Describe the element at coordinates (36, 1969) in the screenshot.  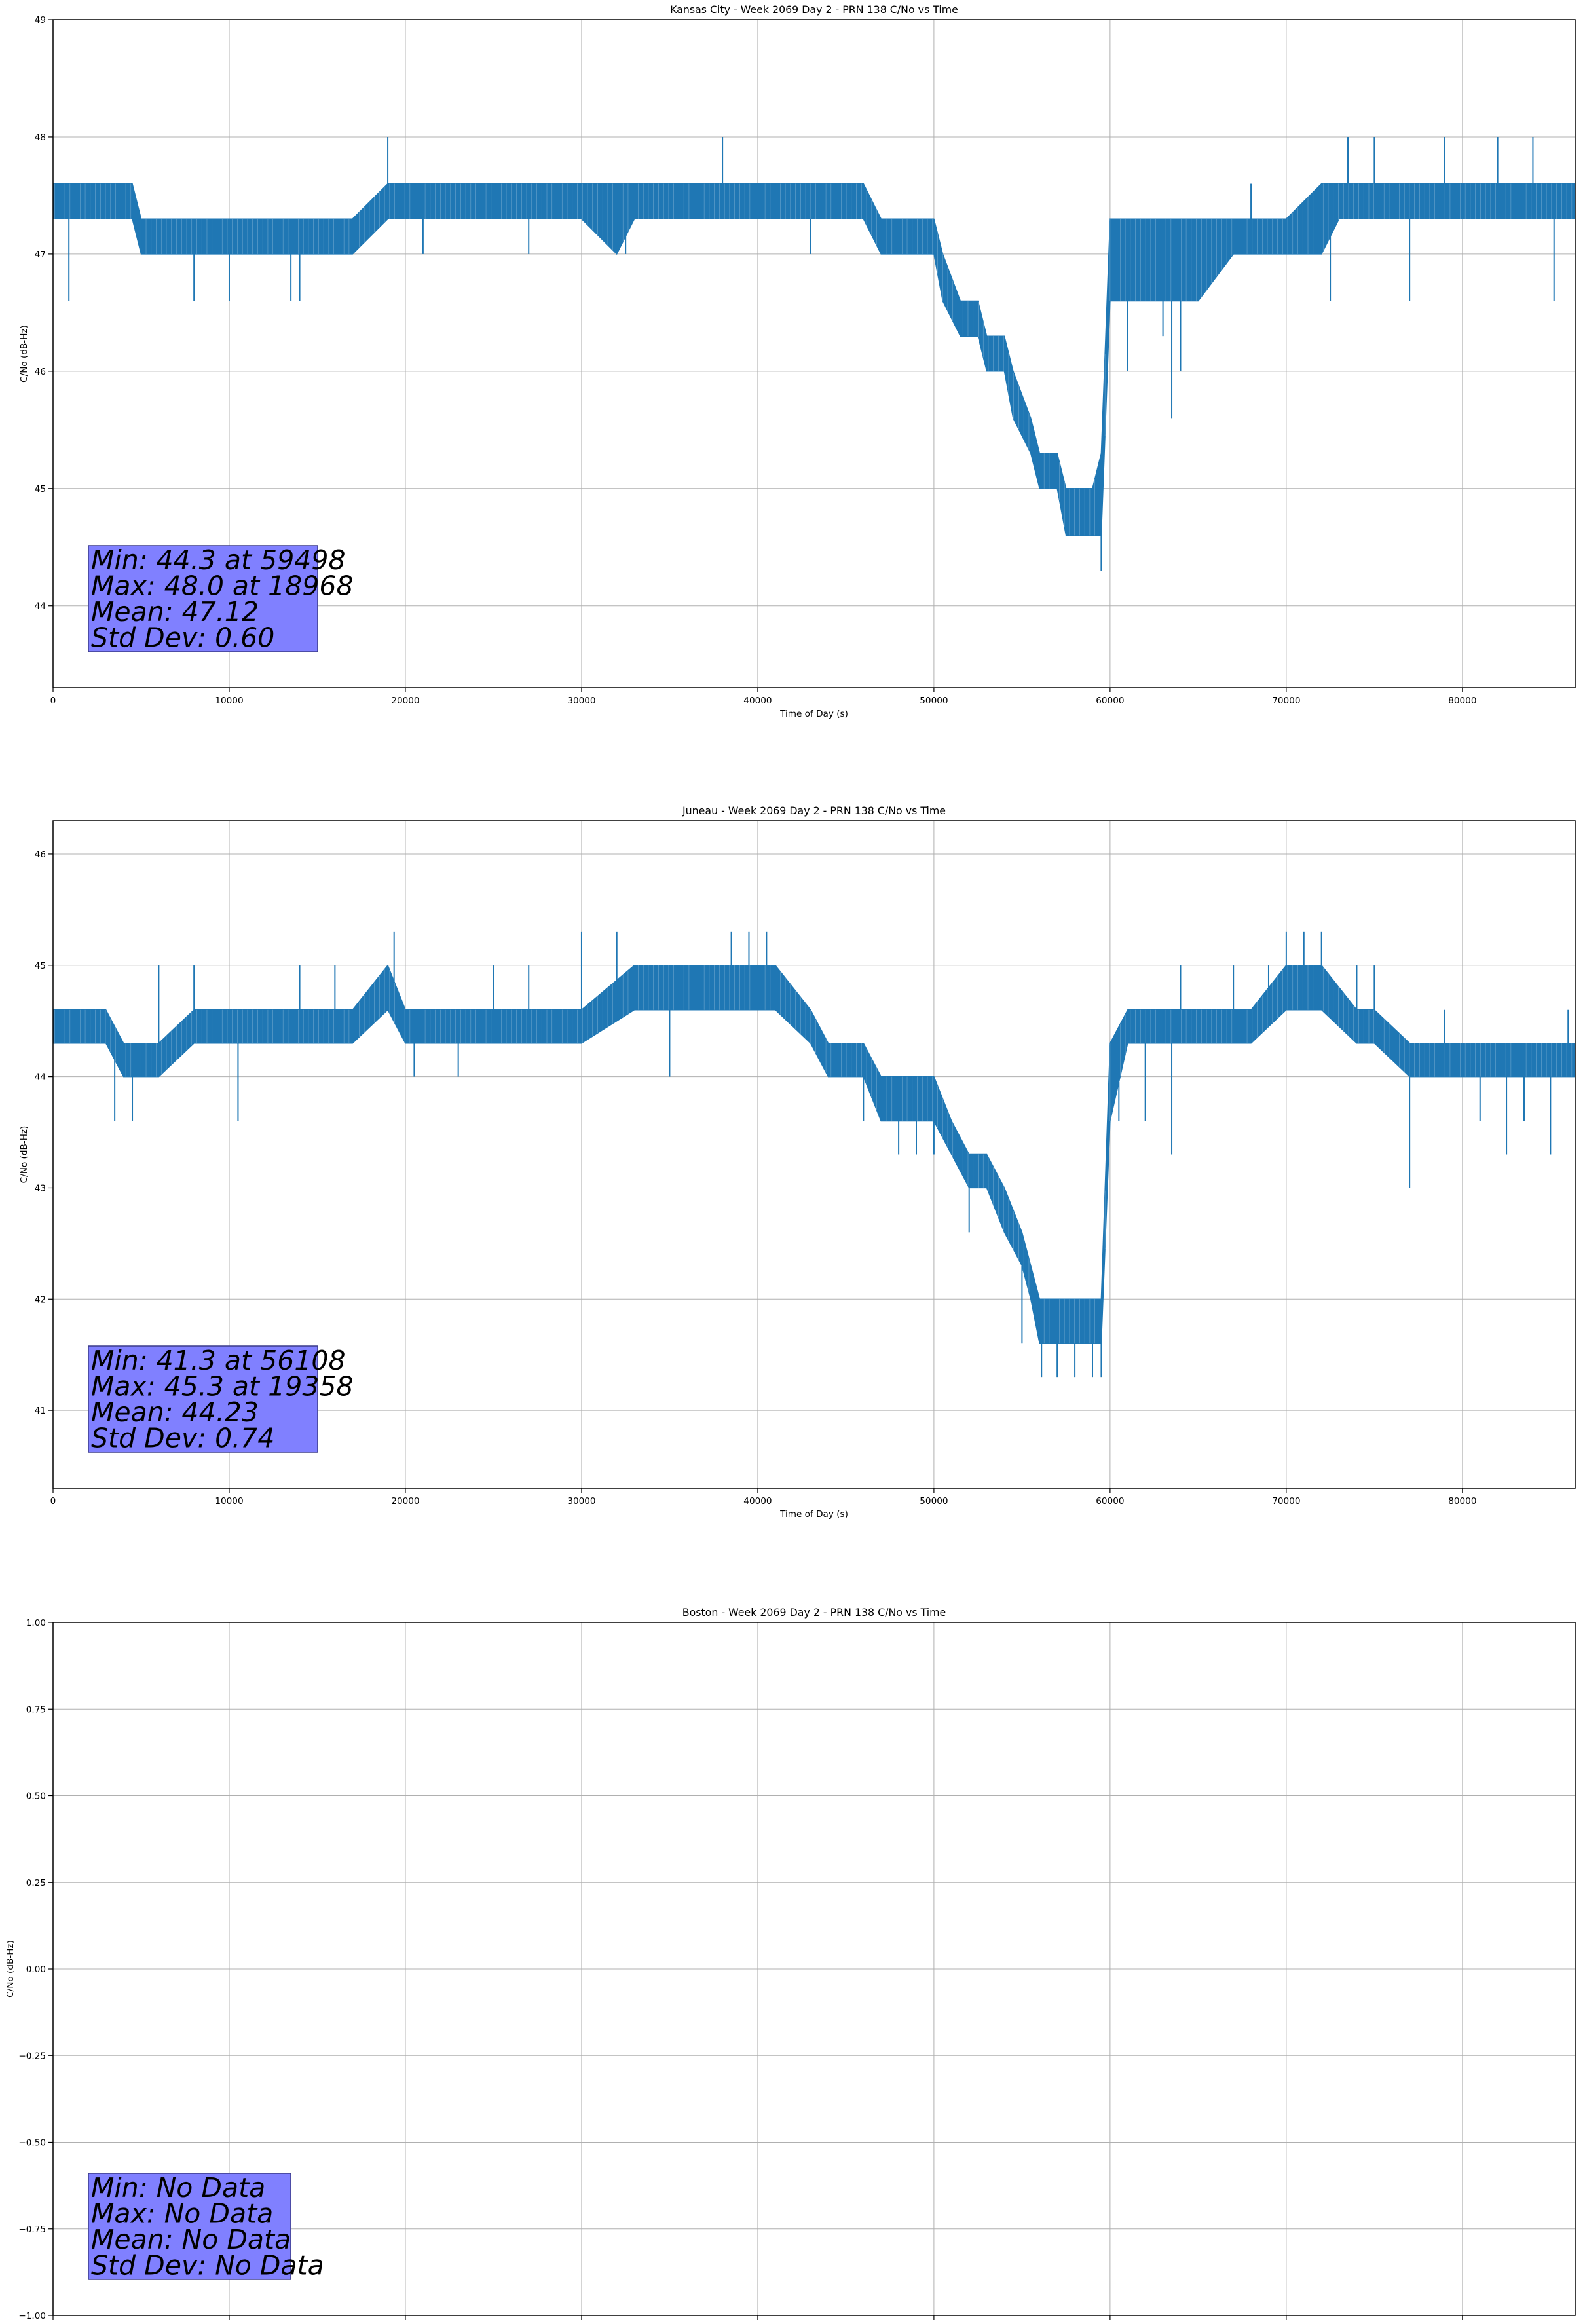
I see `y-tick-label: 0.00` at that location.